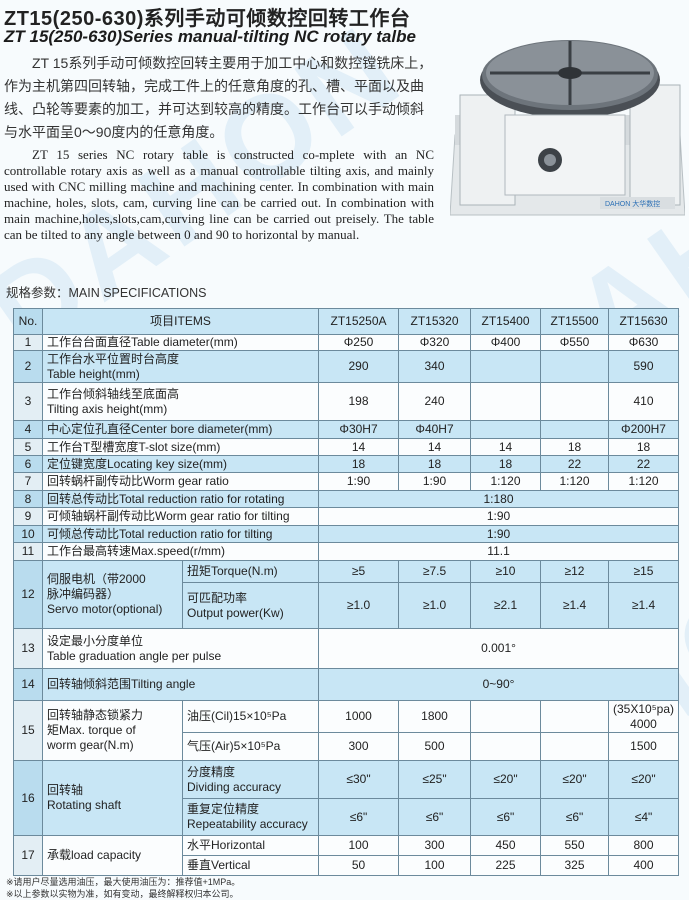  I want to click on column-header-model: ZT15320, so click(435, 321).